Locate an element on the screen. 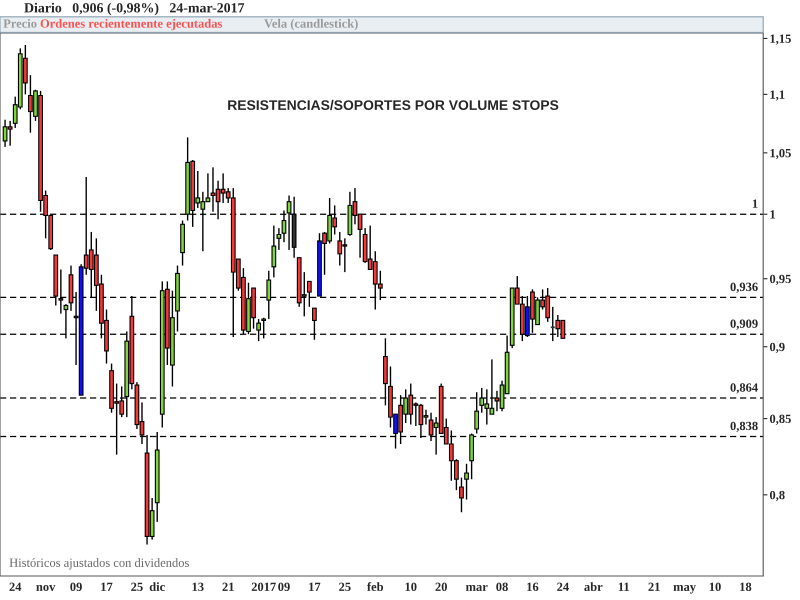 This screenshot has width=800, height=600. x-tick-label: mar is located at coordinates (477, 588).